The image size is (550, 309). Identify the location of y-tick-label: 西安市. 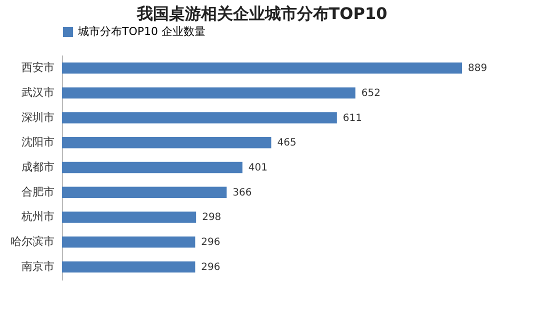
(38, 67).